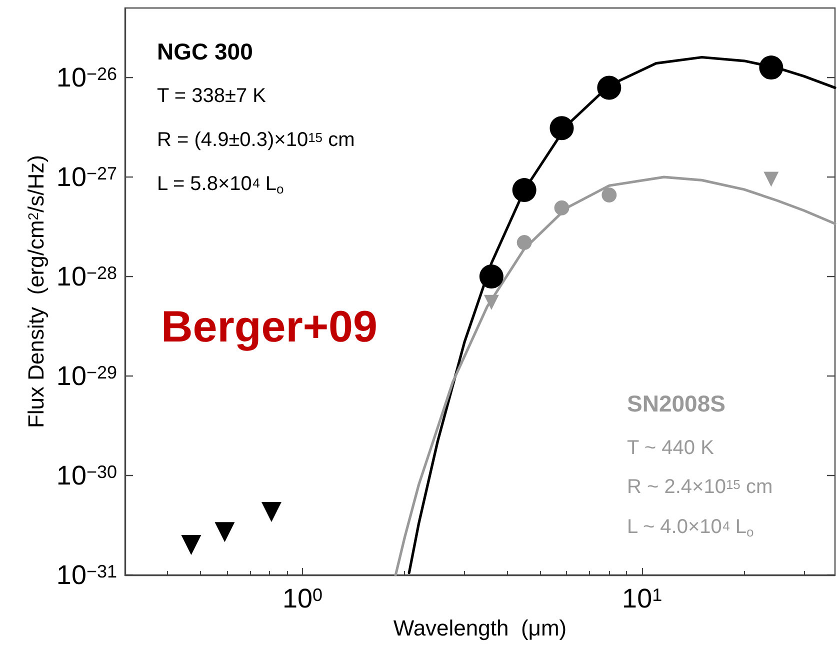 This screenshot has width=840, height=655. What do you see at coordinates (205, 51) in the screenshot?
I see `annotation: NGC 300` at bounding box center [205, 51].